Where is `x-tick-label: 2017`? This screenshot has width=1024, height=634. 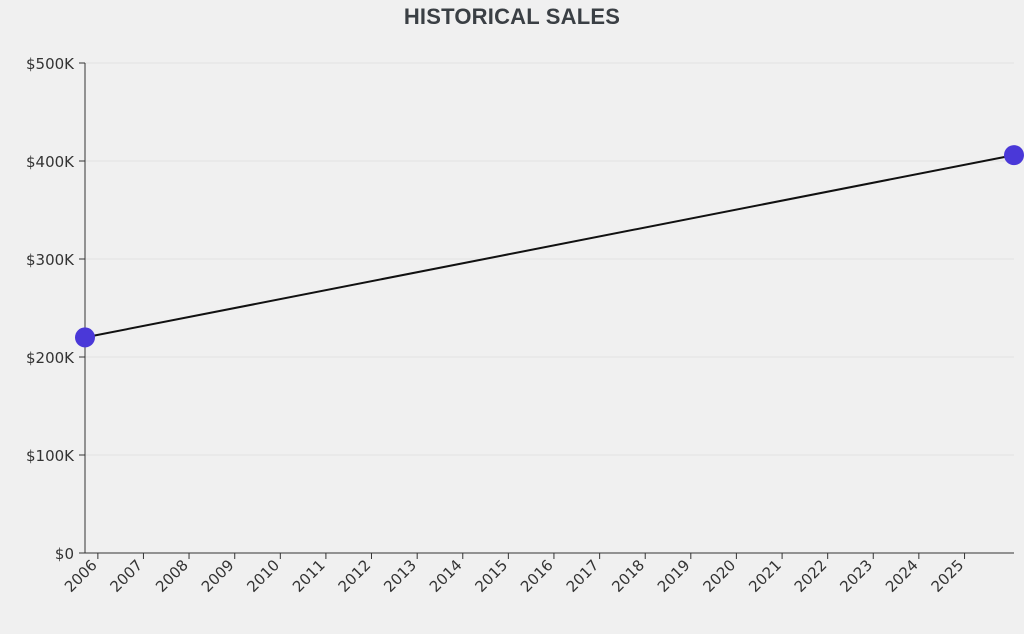
x-tick-label: 2017 is located at coordinates (583, 576).